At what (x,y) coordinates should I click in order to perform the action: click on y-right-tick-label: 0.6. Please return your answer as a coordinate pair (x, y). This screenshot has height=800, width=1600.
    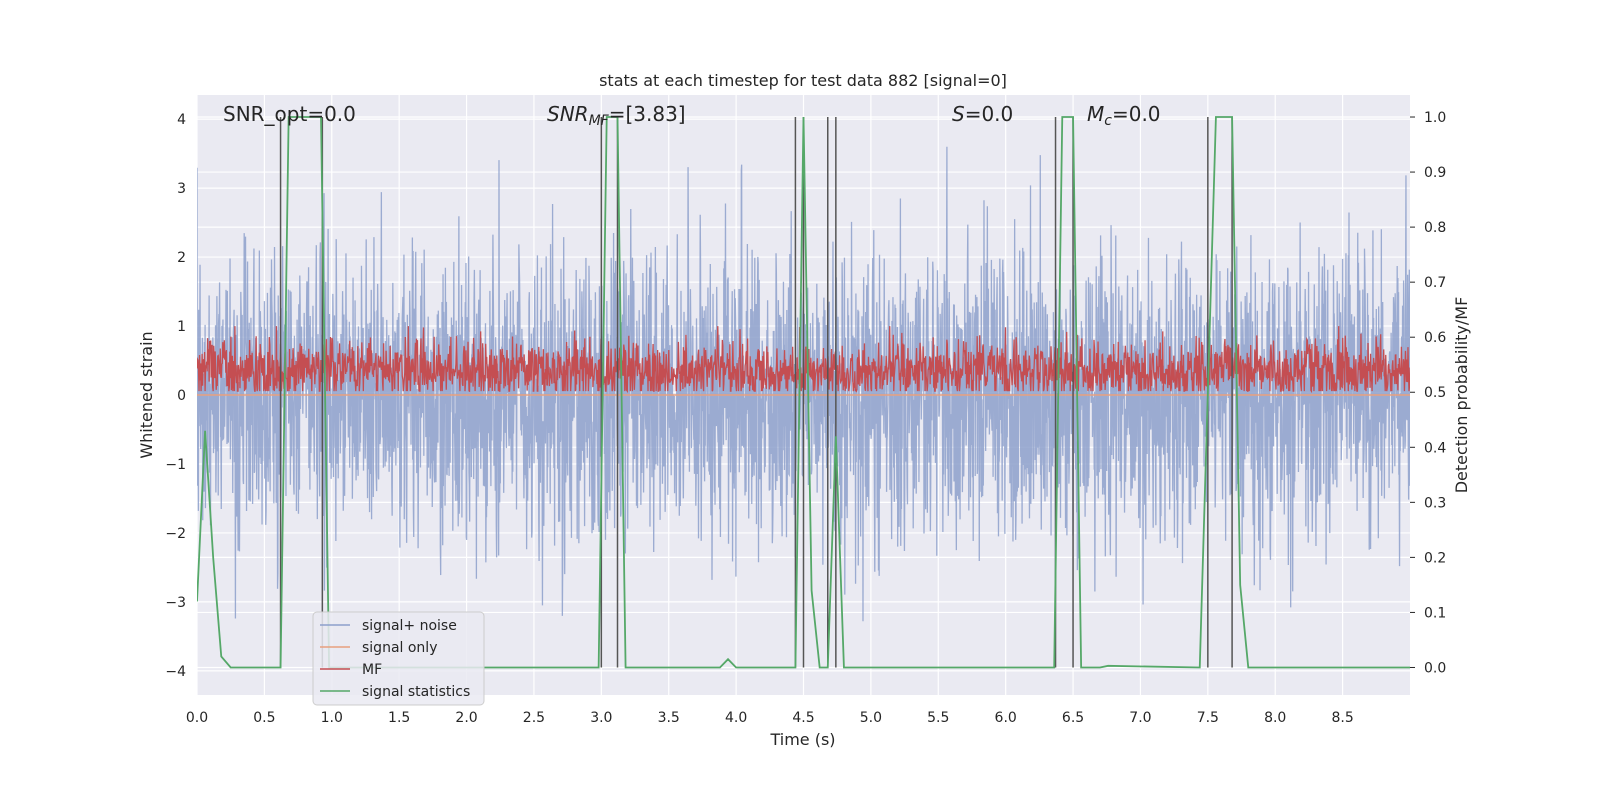
    Looking at the image, I should click on (1435, 338).